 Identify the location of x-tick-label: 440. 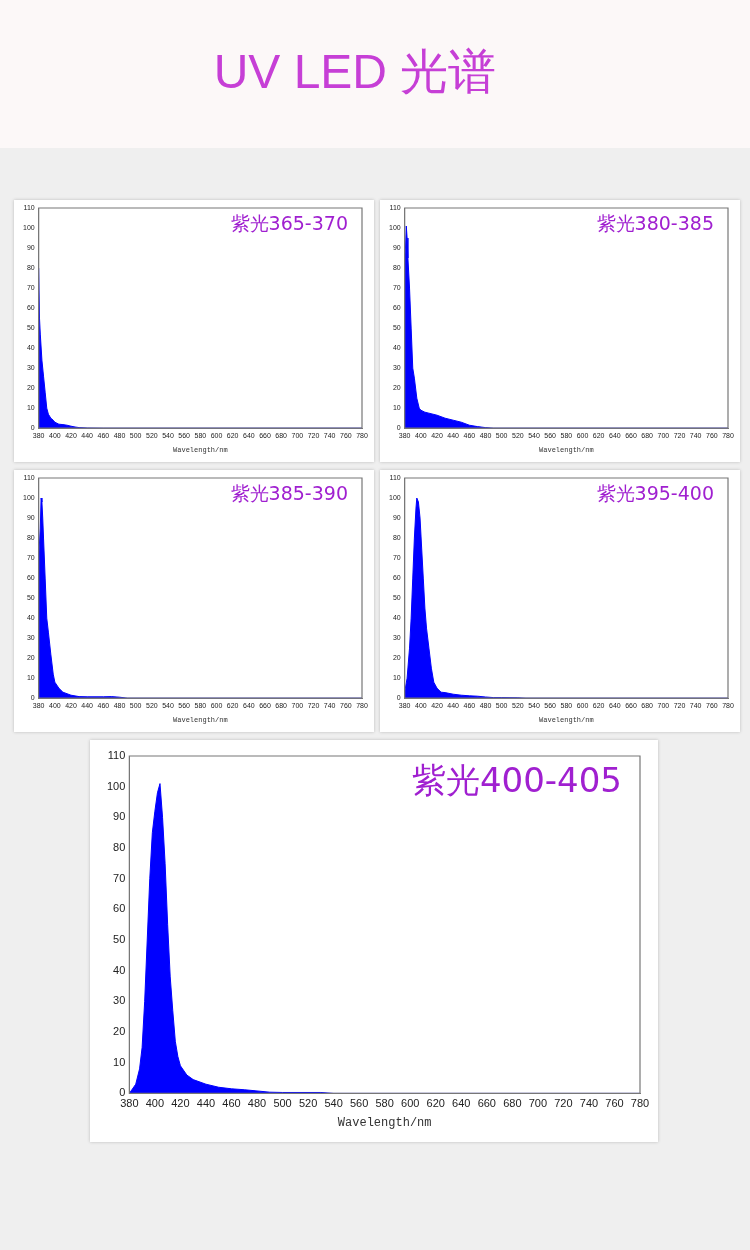
(206, 1103).